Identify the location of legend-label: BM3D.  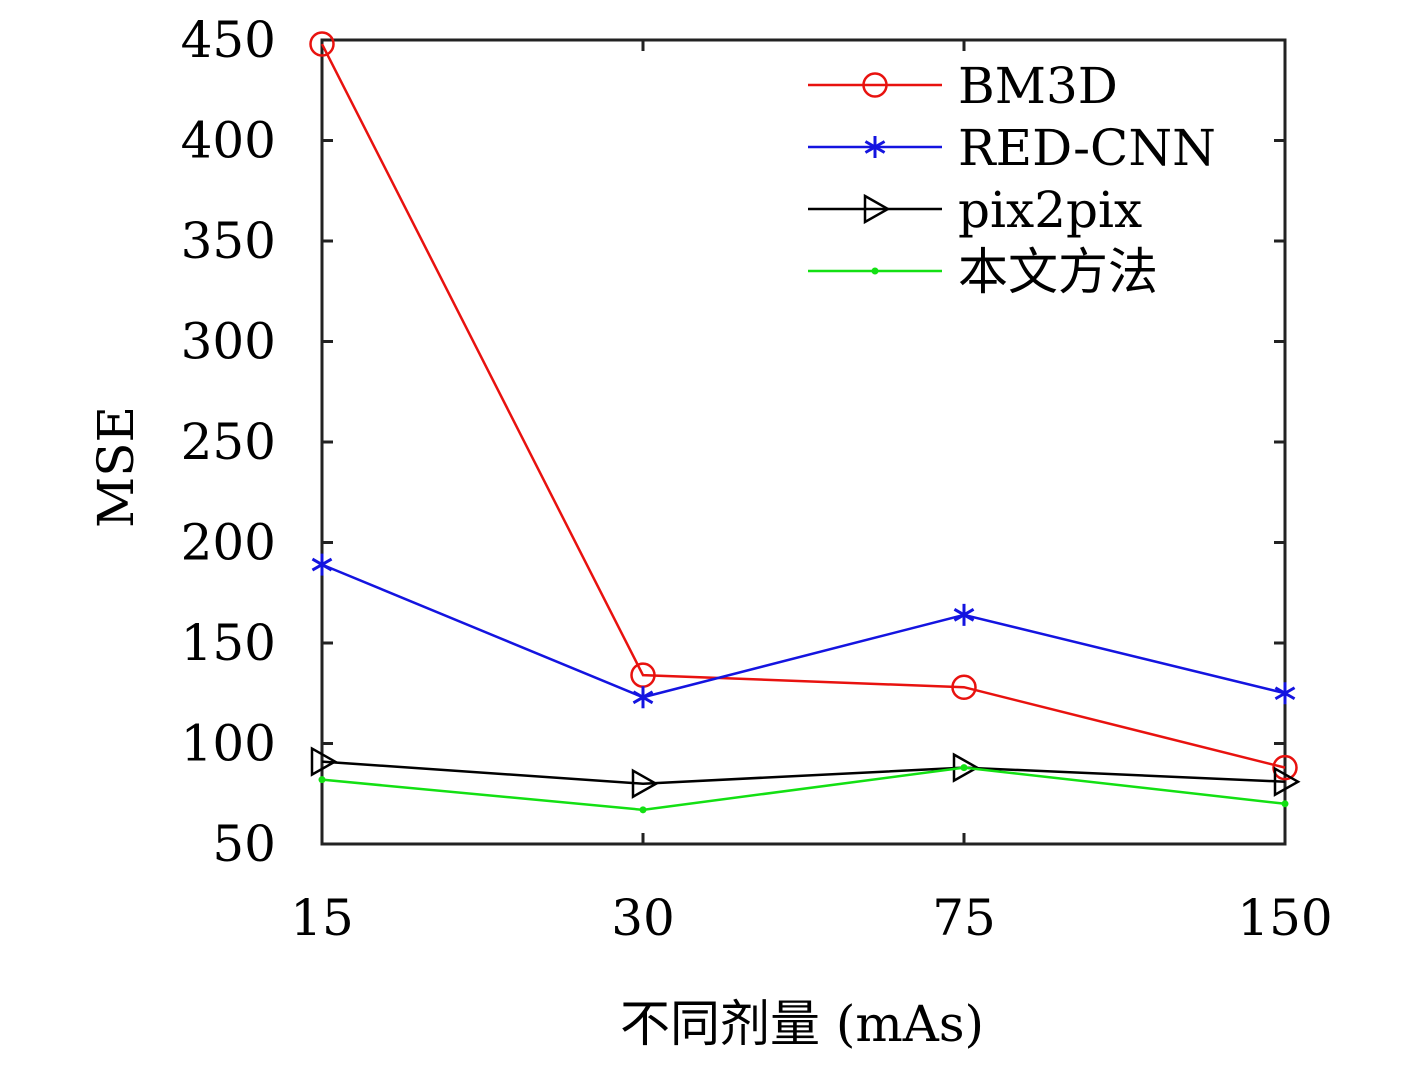
(1038, 86).